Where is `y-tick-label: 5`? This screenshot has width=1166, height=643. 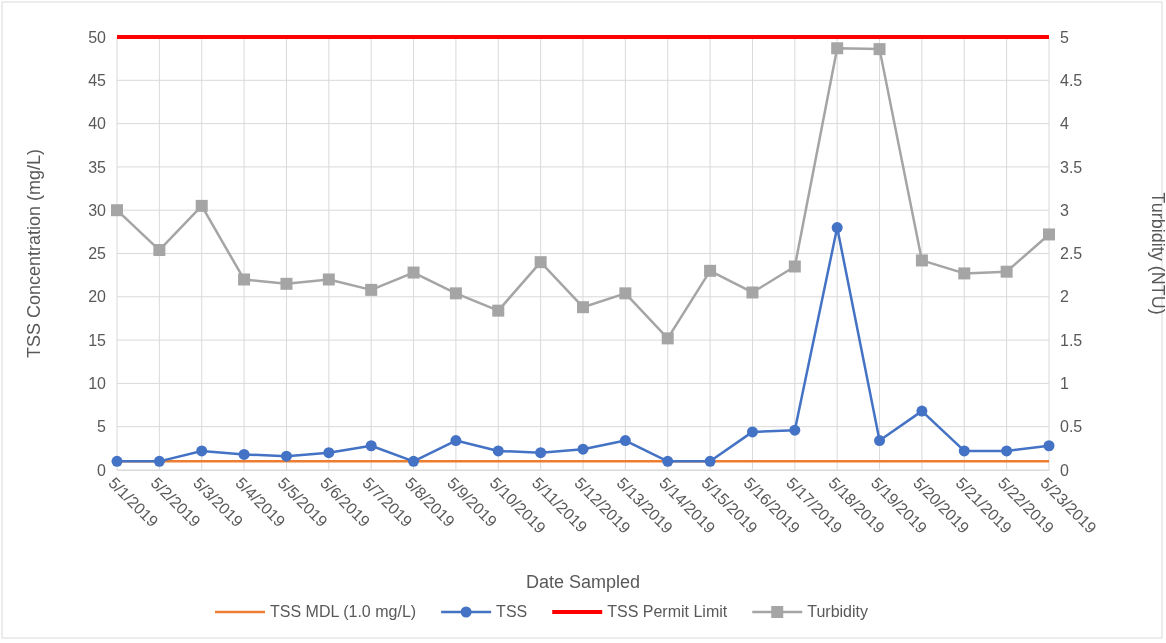 y-tick-label: 5 is located at coordinates (102, 427).